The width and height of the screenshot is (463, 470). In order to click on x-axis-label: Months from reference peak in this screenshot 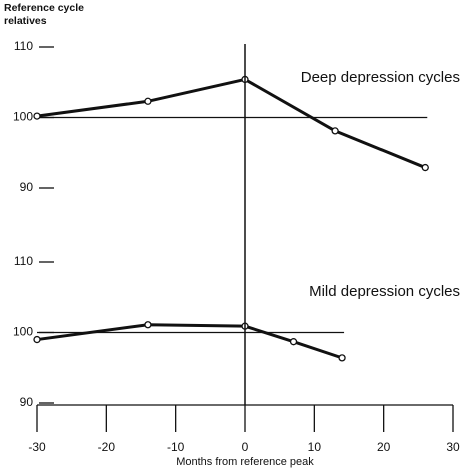, I will do `click(245, 462)`.